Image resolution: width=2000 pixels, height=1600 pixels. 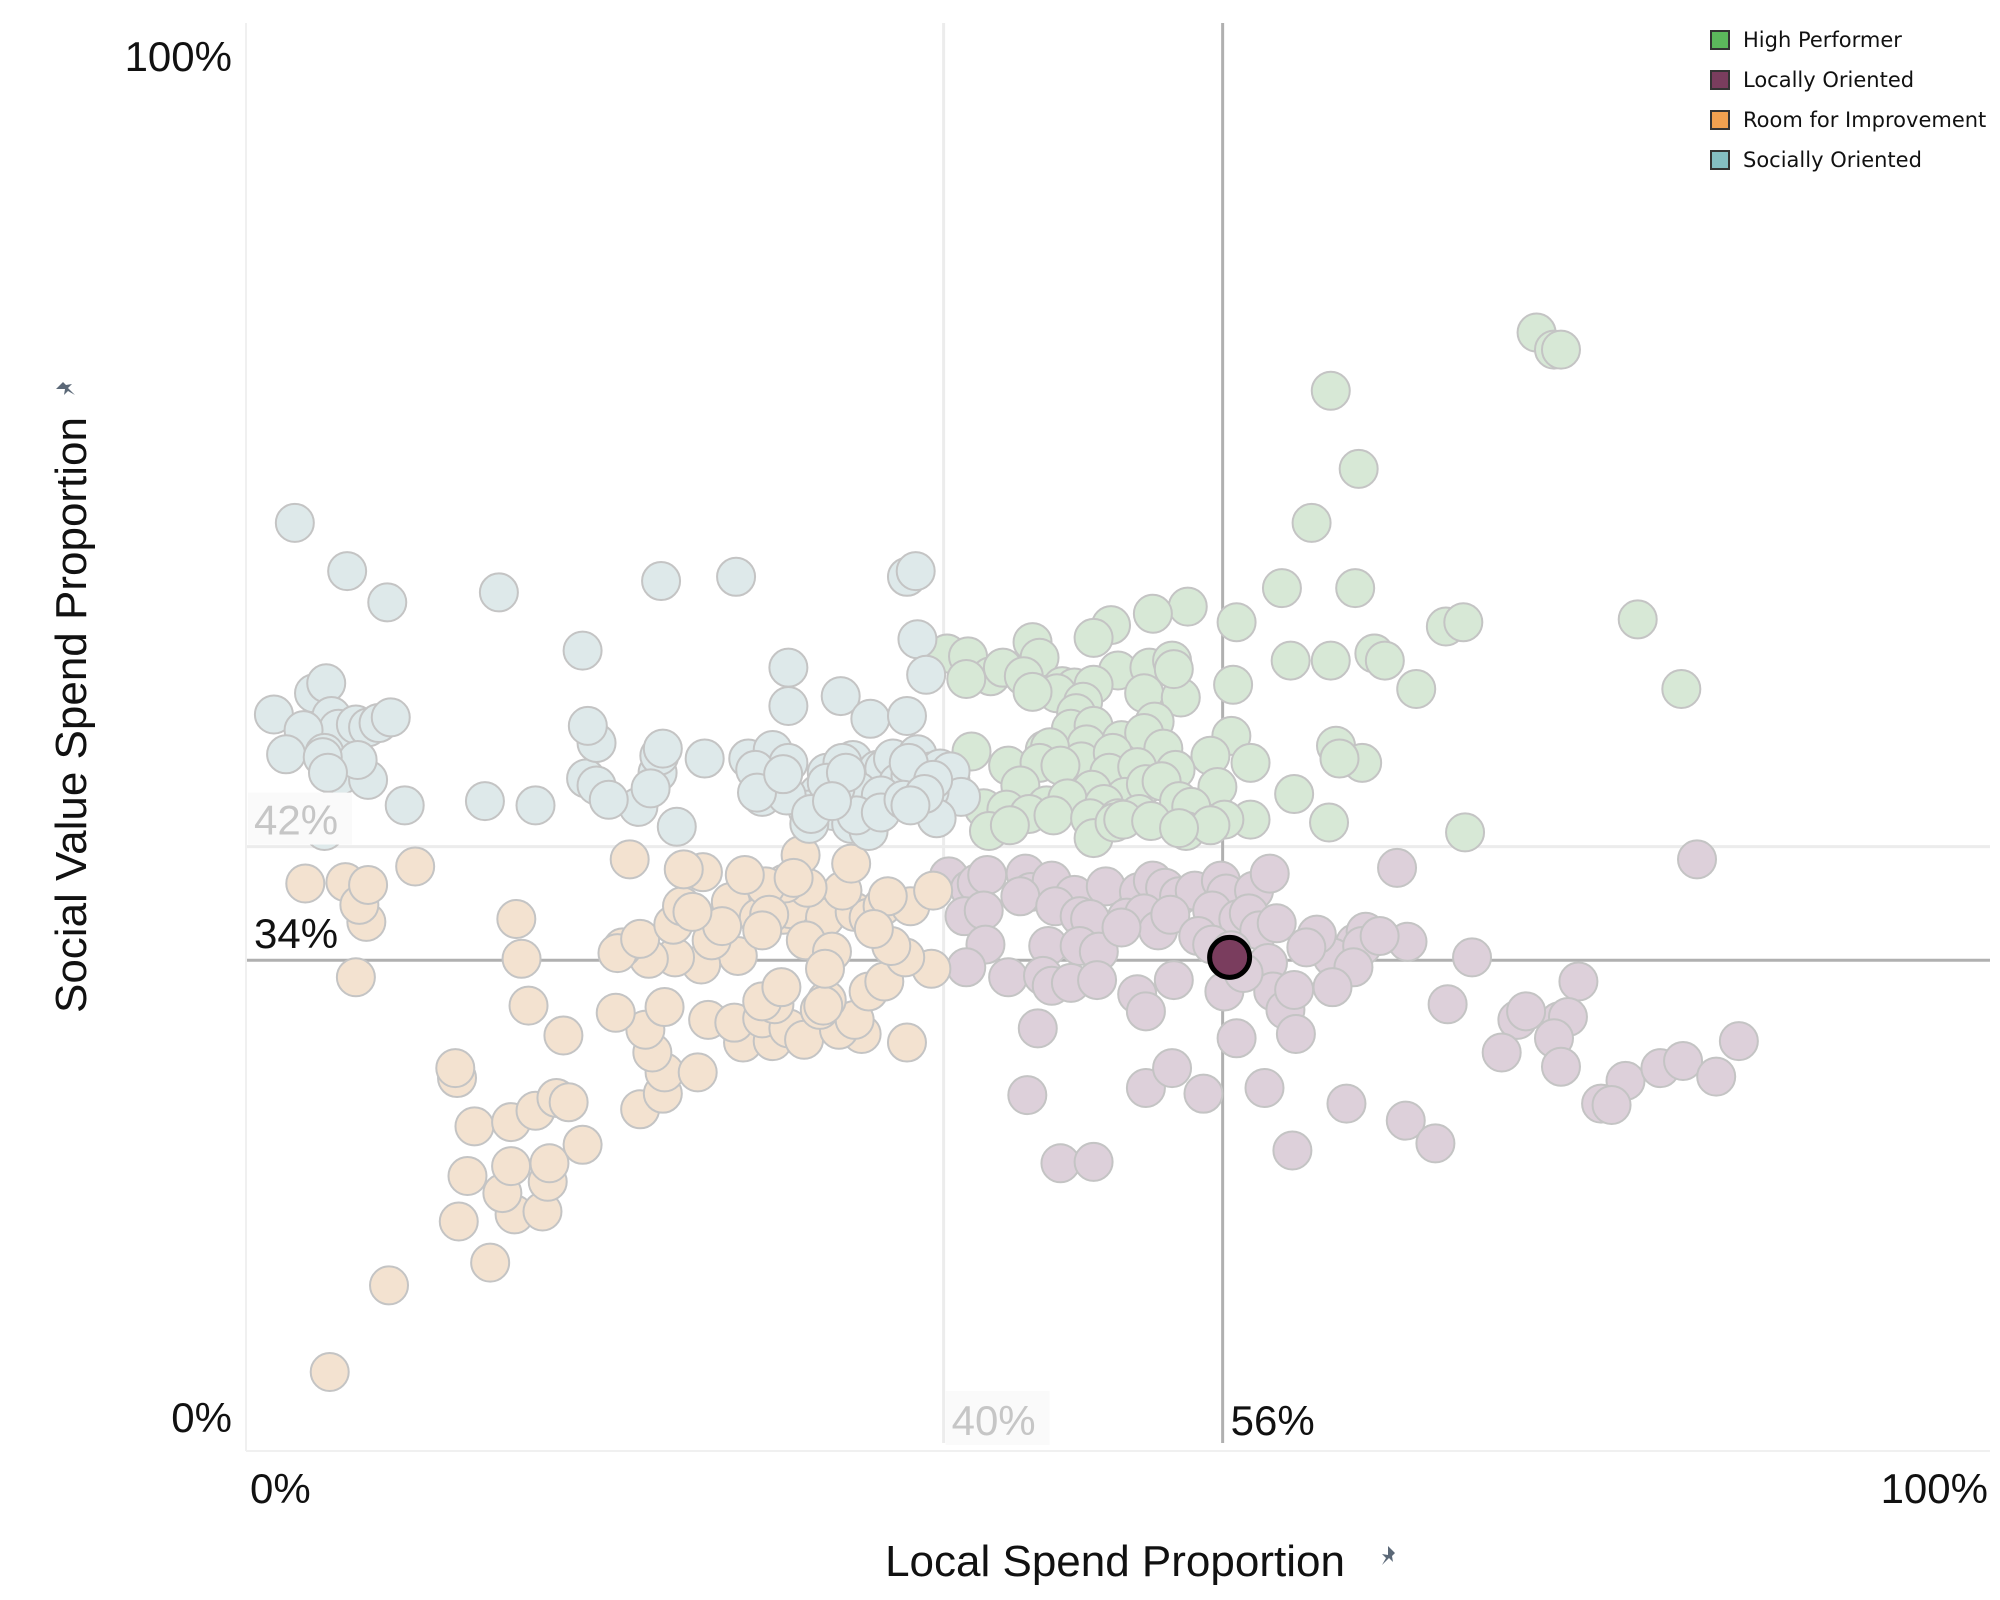 What do you see at coordinates (1848, 80) in the screenshot?
I see `legend-item-locally-oriented: Locally Oriented` at bounding box center [1848, 80].